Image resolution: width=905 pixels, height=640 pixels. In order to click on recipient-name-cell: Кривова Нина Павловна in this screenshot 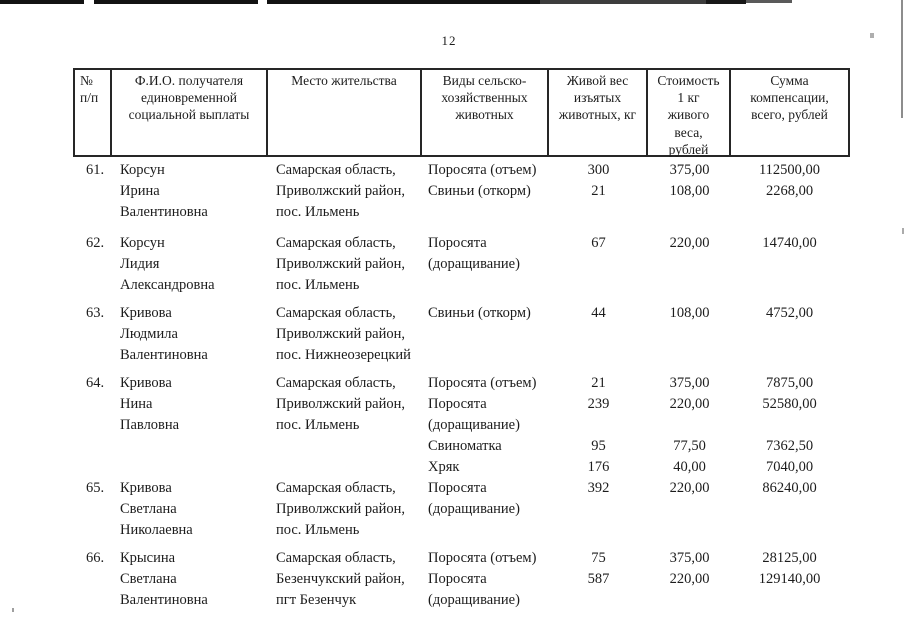, I will do `click(150, 404)`.